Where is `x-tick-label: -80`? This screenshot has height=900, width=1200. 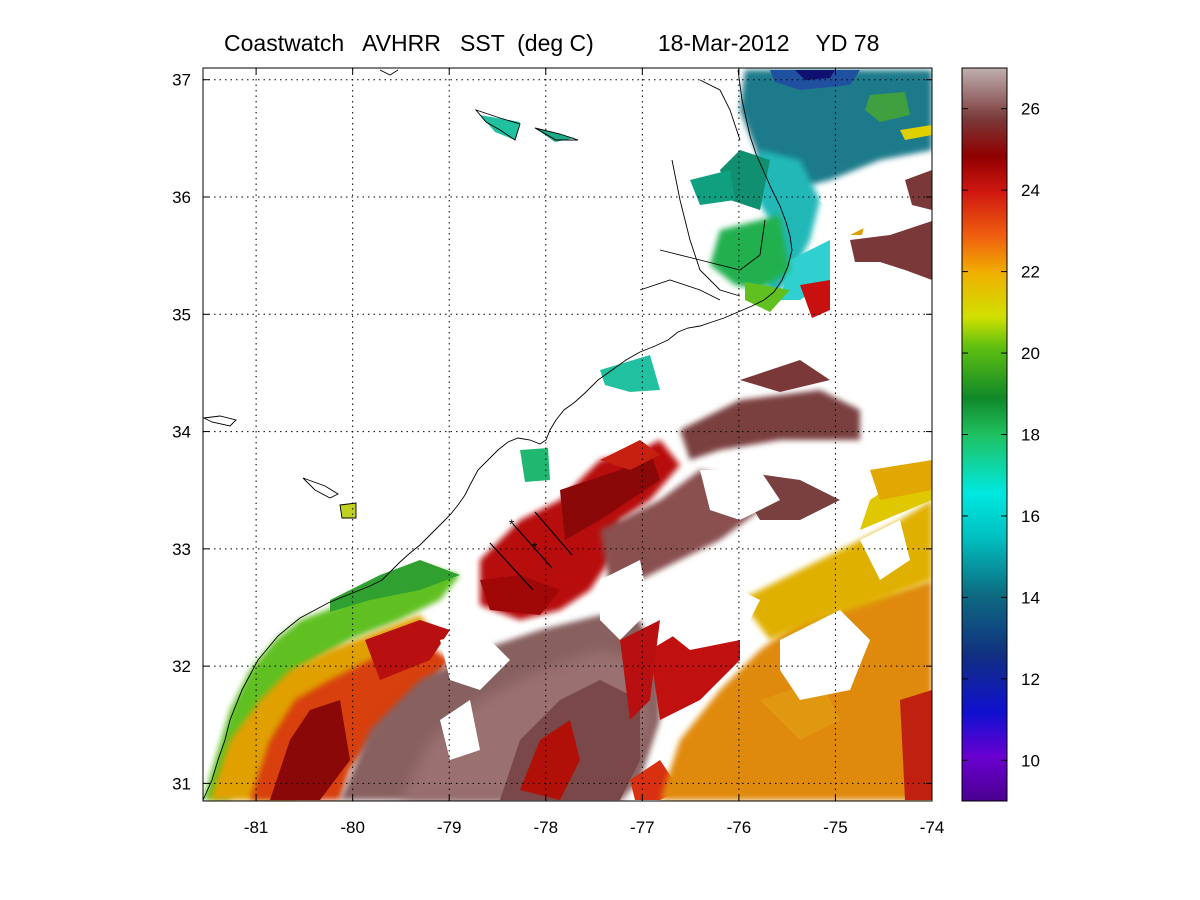 x-tick-label: -80 is located at coordinates (352, 827).